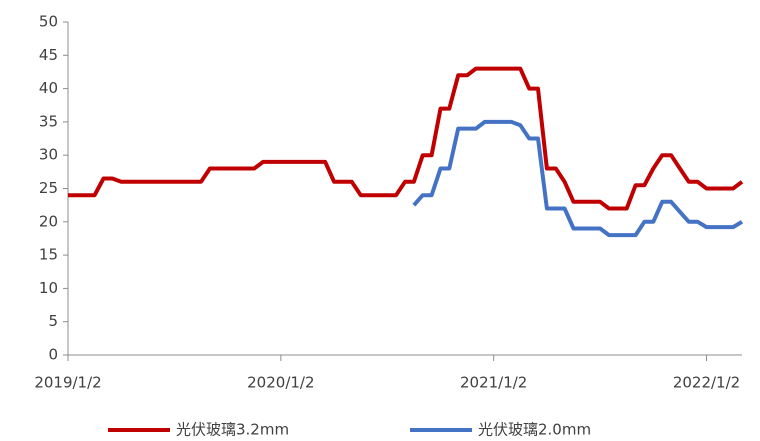 This screenshot has width=760, height=441. What do you see at coordinates (493, 383) in the screenshot?
I see `x-tick-label: 2021/1/2` at bounding box center [493, 383].